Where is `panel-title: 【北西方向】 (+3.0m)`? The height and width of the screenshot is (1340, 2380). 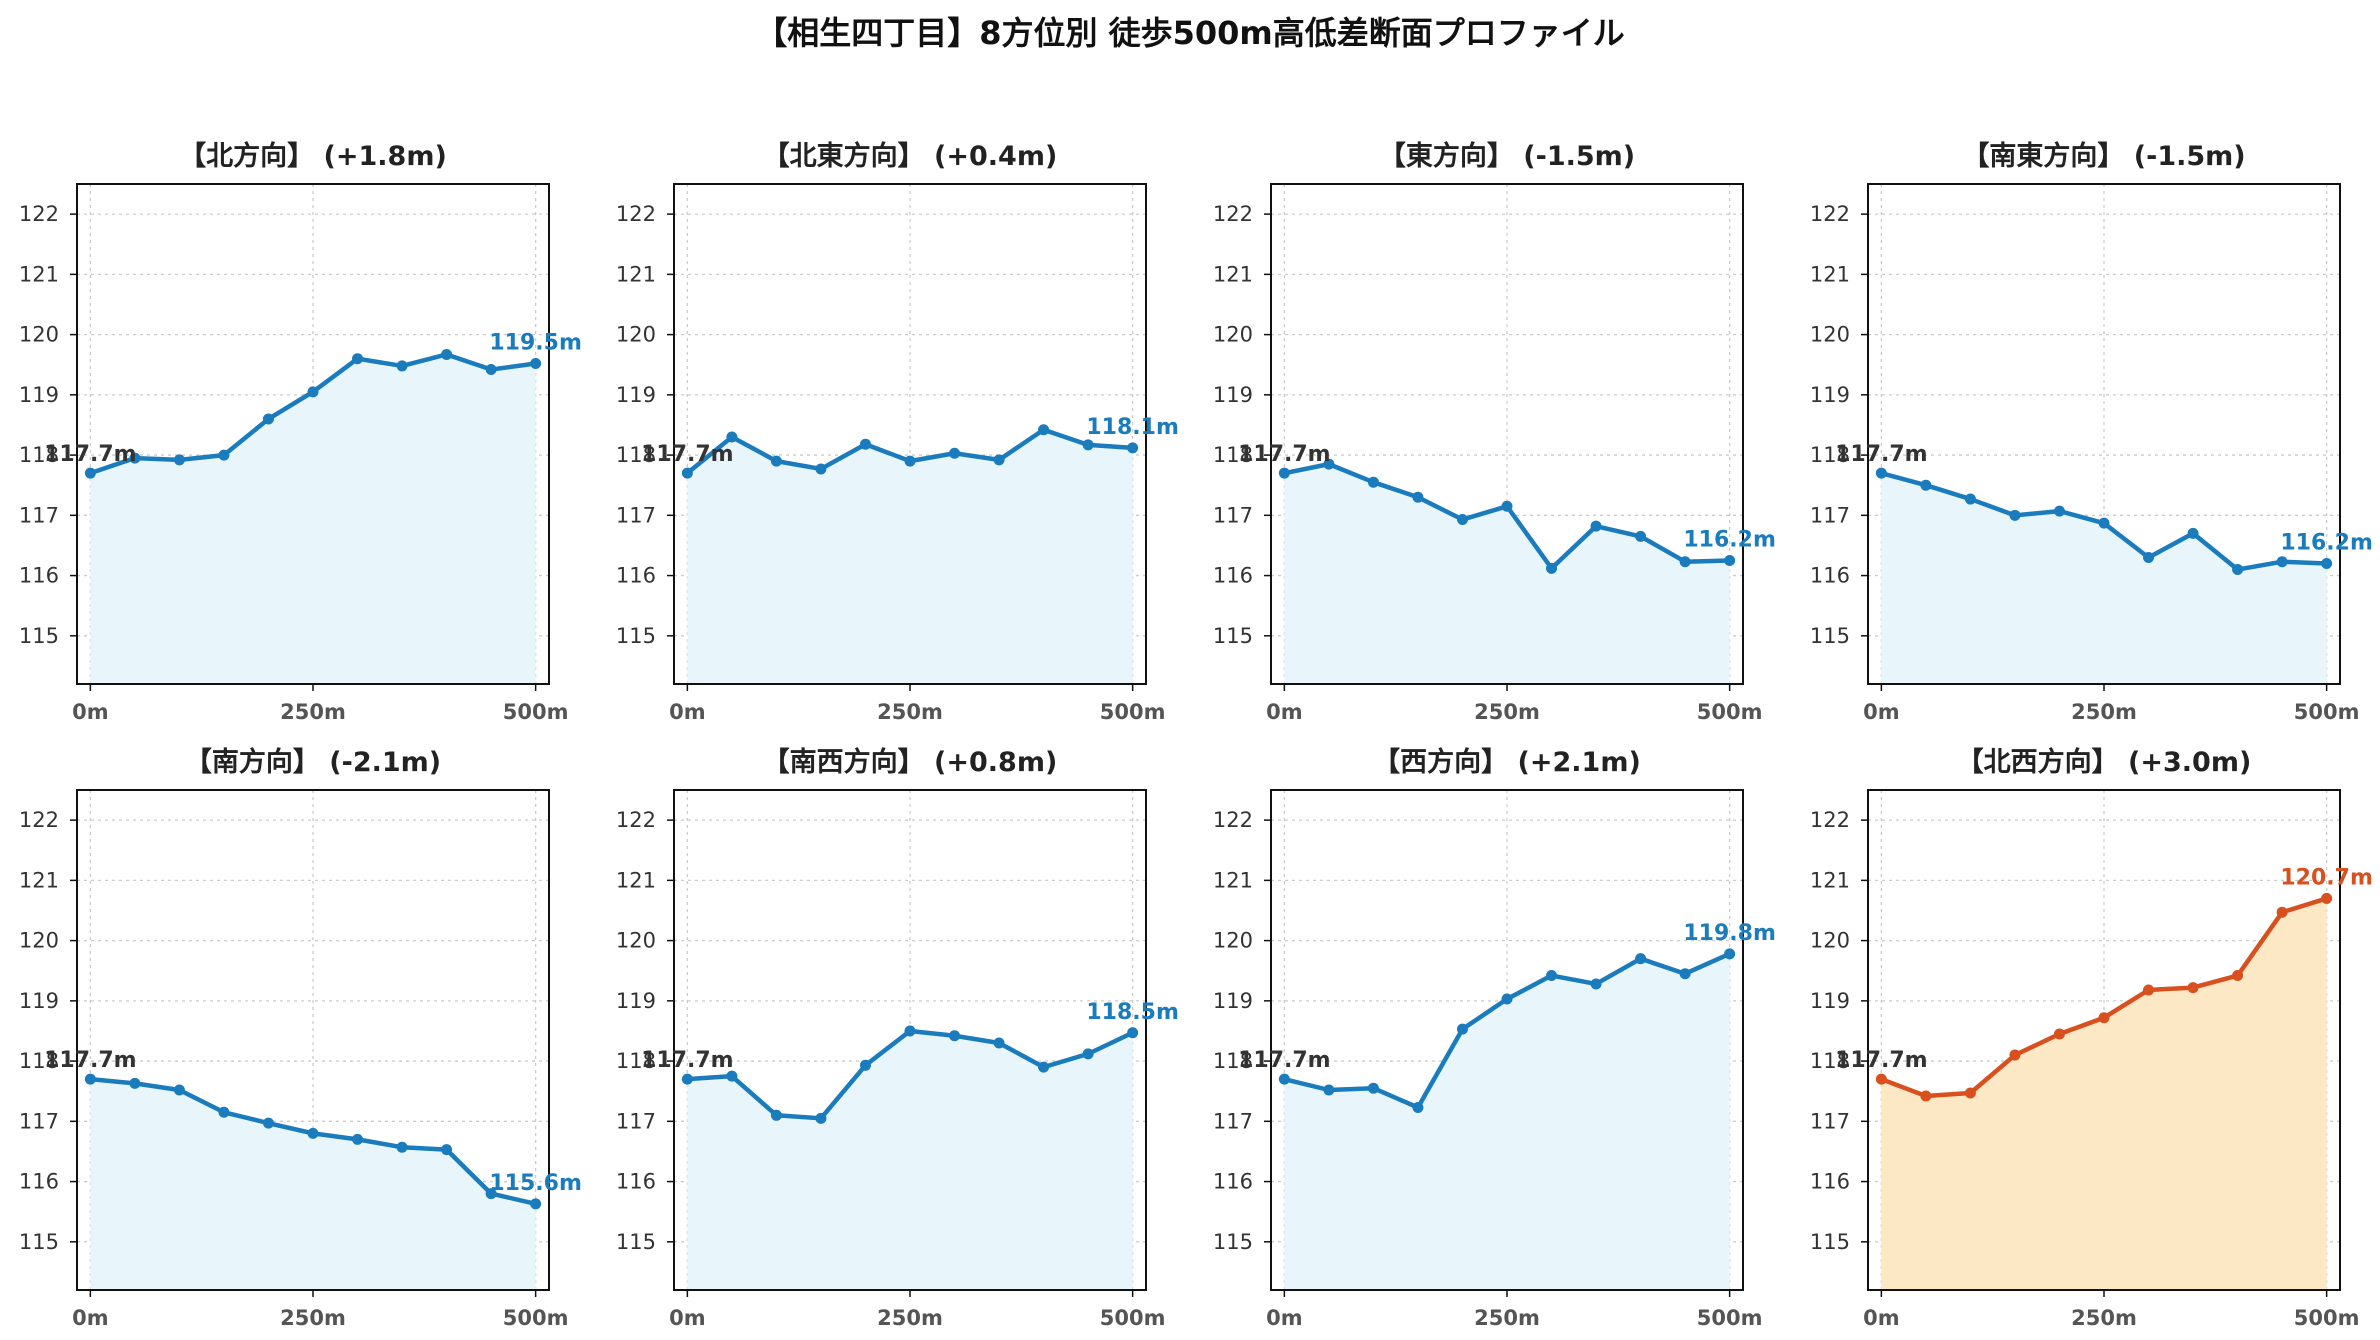 panel-title: 【北西方向】 (+3.0m) is located at coordinates (2104, 762).